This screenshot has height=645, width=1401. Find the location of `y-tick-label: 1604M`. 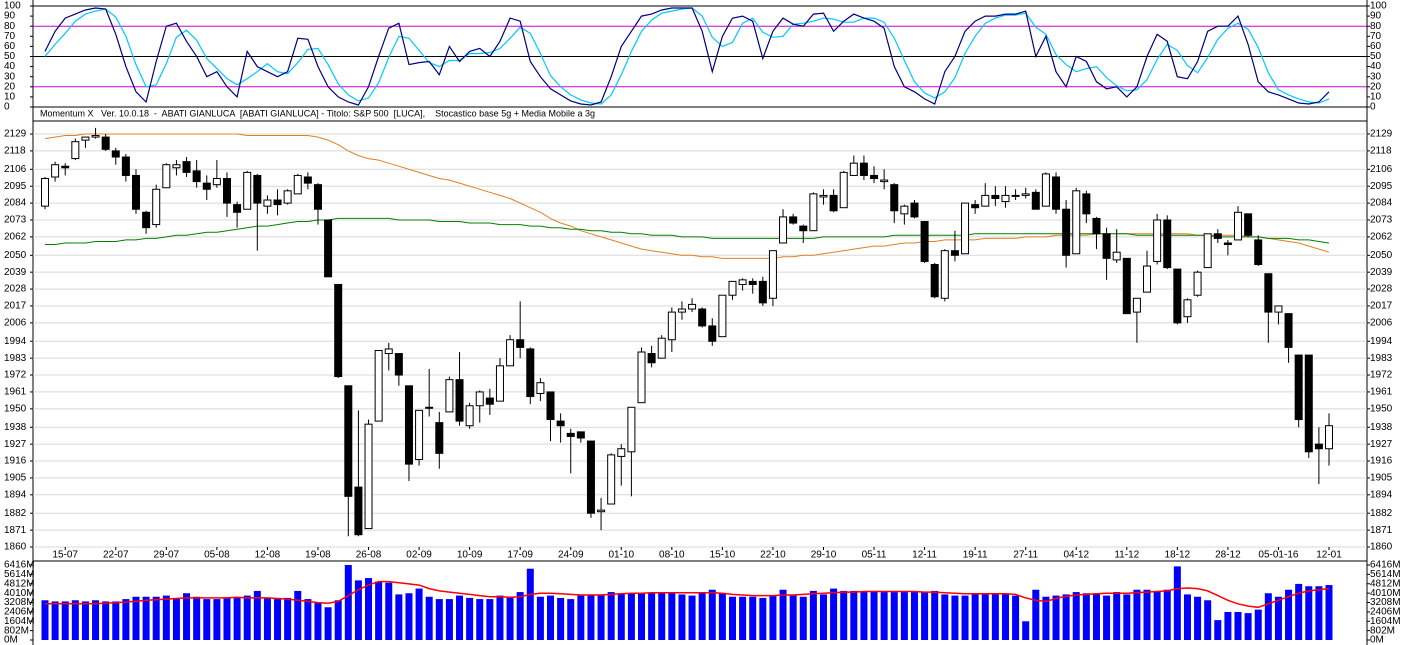

y-tick-label: 1604M is located at coordinates (1385, 621).